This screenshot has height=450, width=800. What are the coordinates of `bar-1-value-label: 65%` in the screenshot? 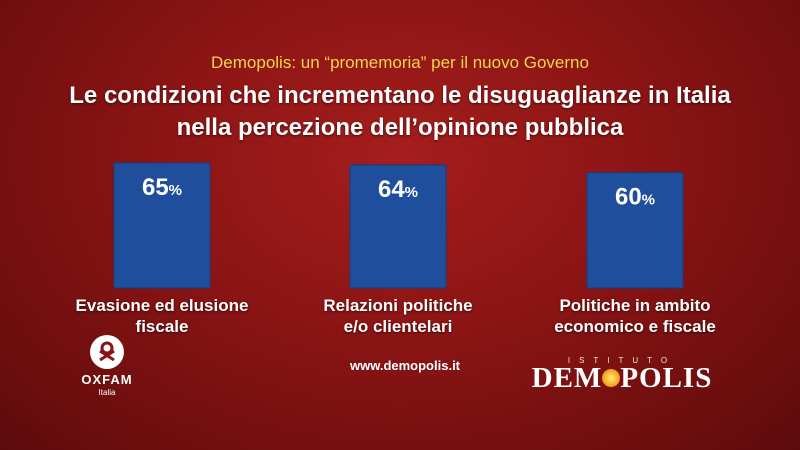 It's located at (162, 187).